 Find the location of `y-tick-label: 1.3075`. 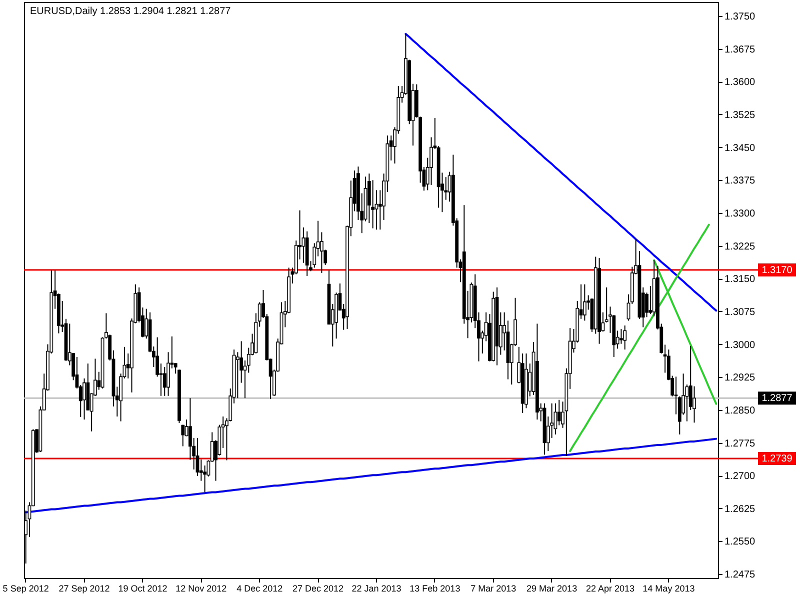

y-tick-label: 1.3075 is located at coordinates (740, 312).